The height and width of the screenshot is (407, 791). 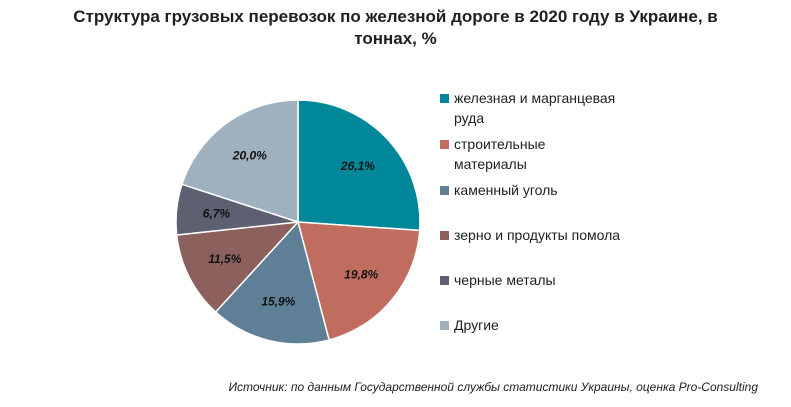 I want to click on legend-item-4: черные металы, so click(x=552, y=280).